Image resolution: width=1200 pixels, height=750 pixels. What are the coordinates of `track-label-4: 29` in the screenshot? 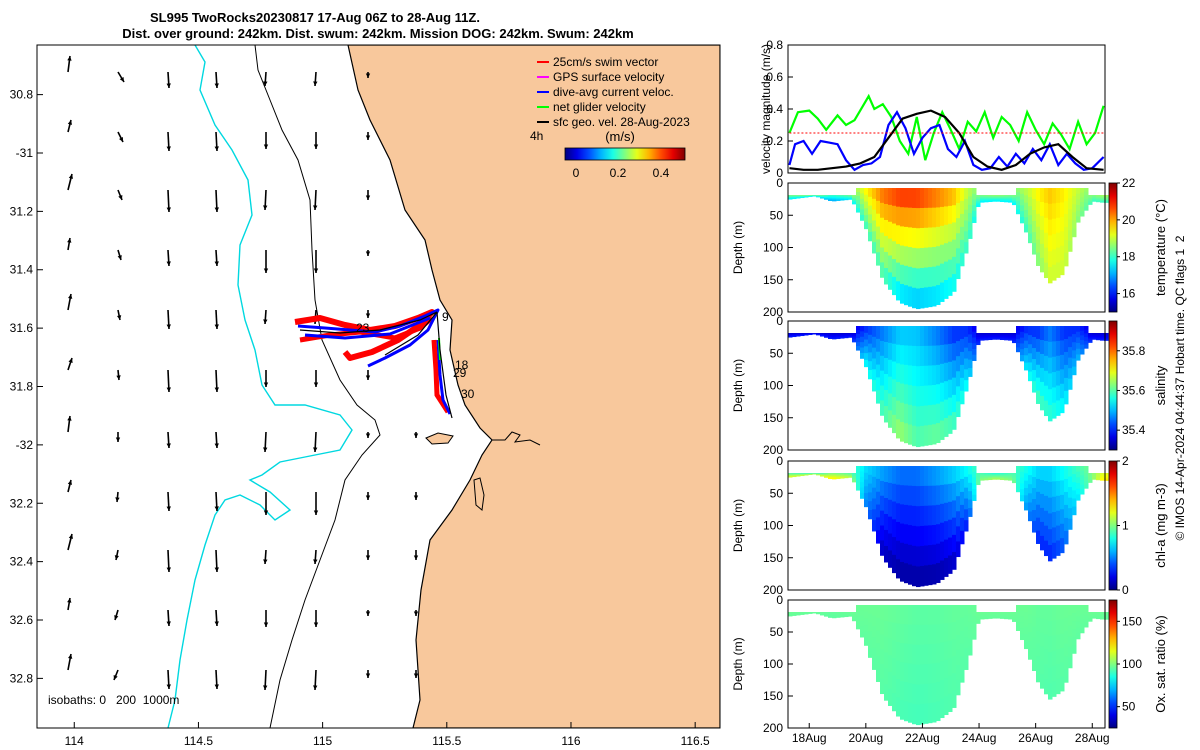 It's located at (460, 373).